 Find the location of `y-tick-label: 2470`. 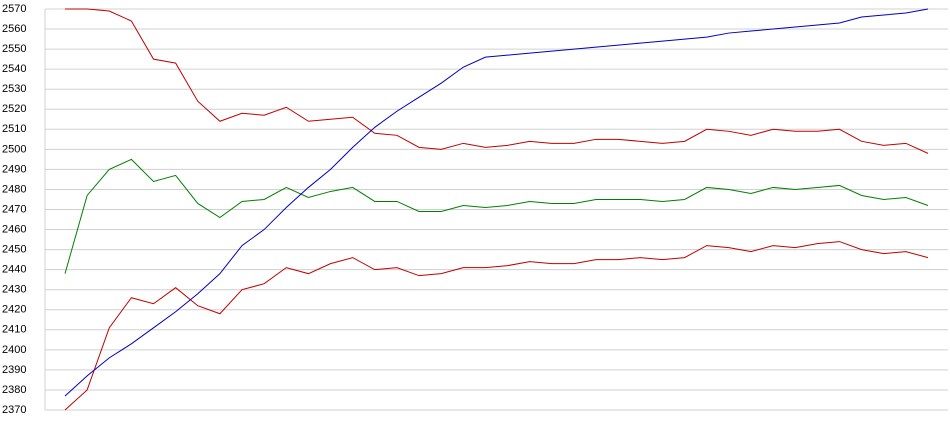

y-tick-label: 2470 is located at coordinates (14, 209).